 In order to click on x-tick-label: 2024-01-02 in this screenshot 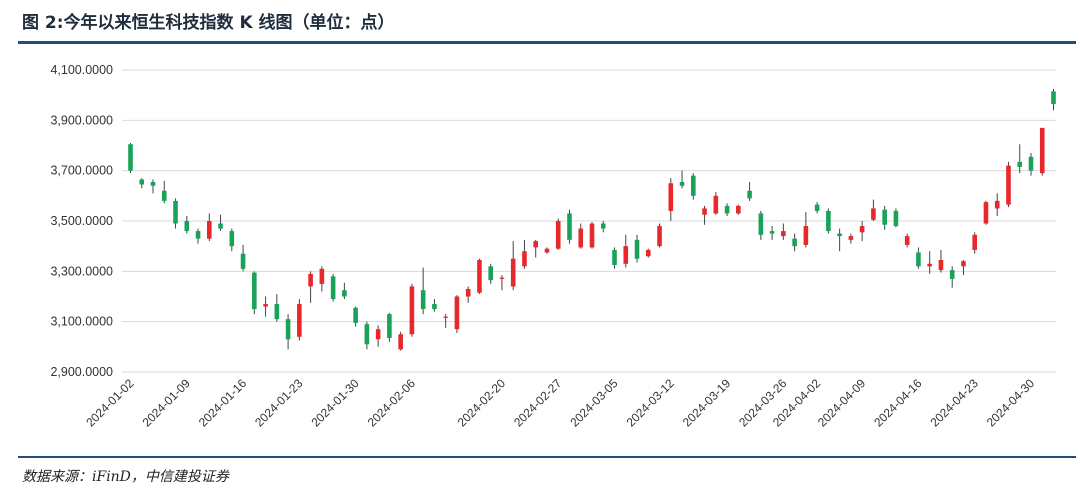, I will do `click(110, 403)`.